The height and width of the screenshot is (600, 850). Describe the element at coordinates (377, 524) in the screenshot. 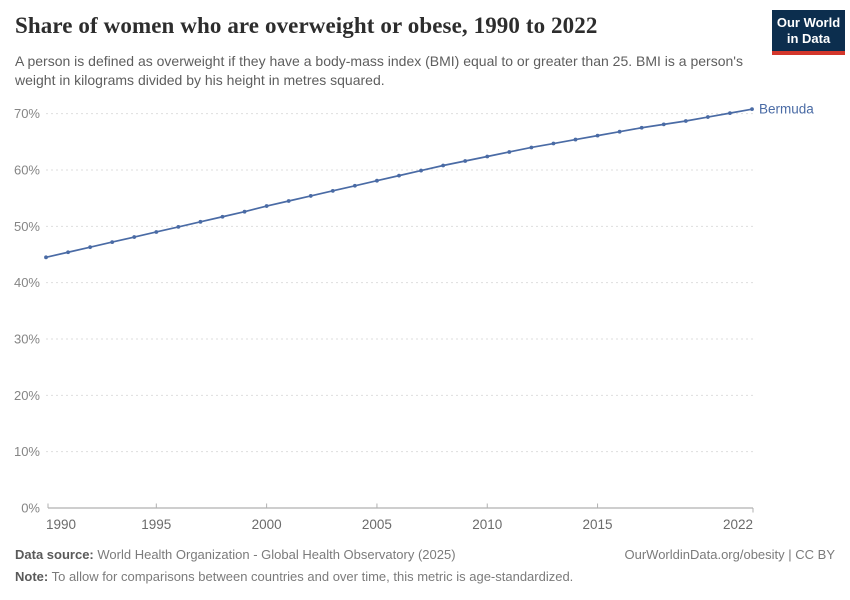

I see `x-axis-label-2005: 2005` at that location.